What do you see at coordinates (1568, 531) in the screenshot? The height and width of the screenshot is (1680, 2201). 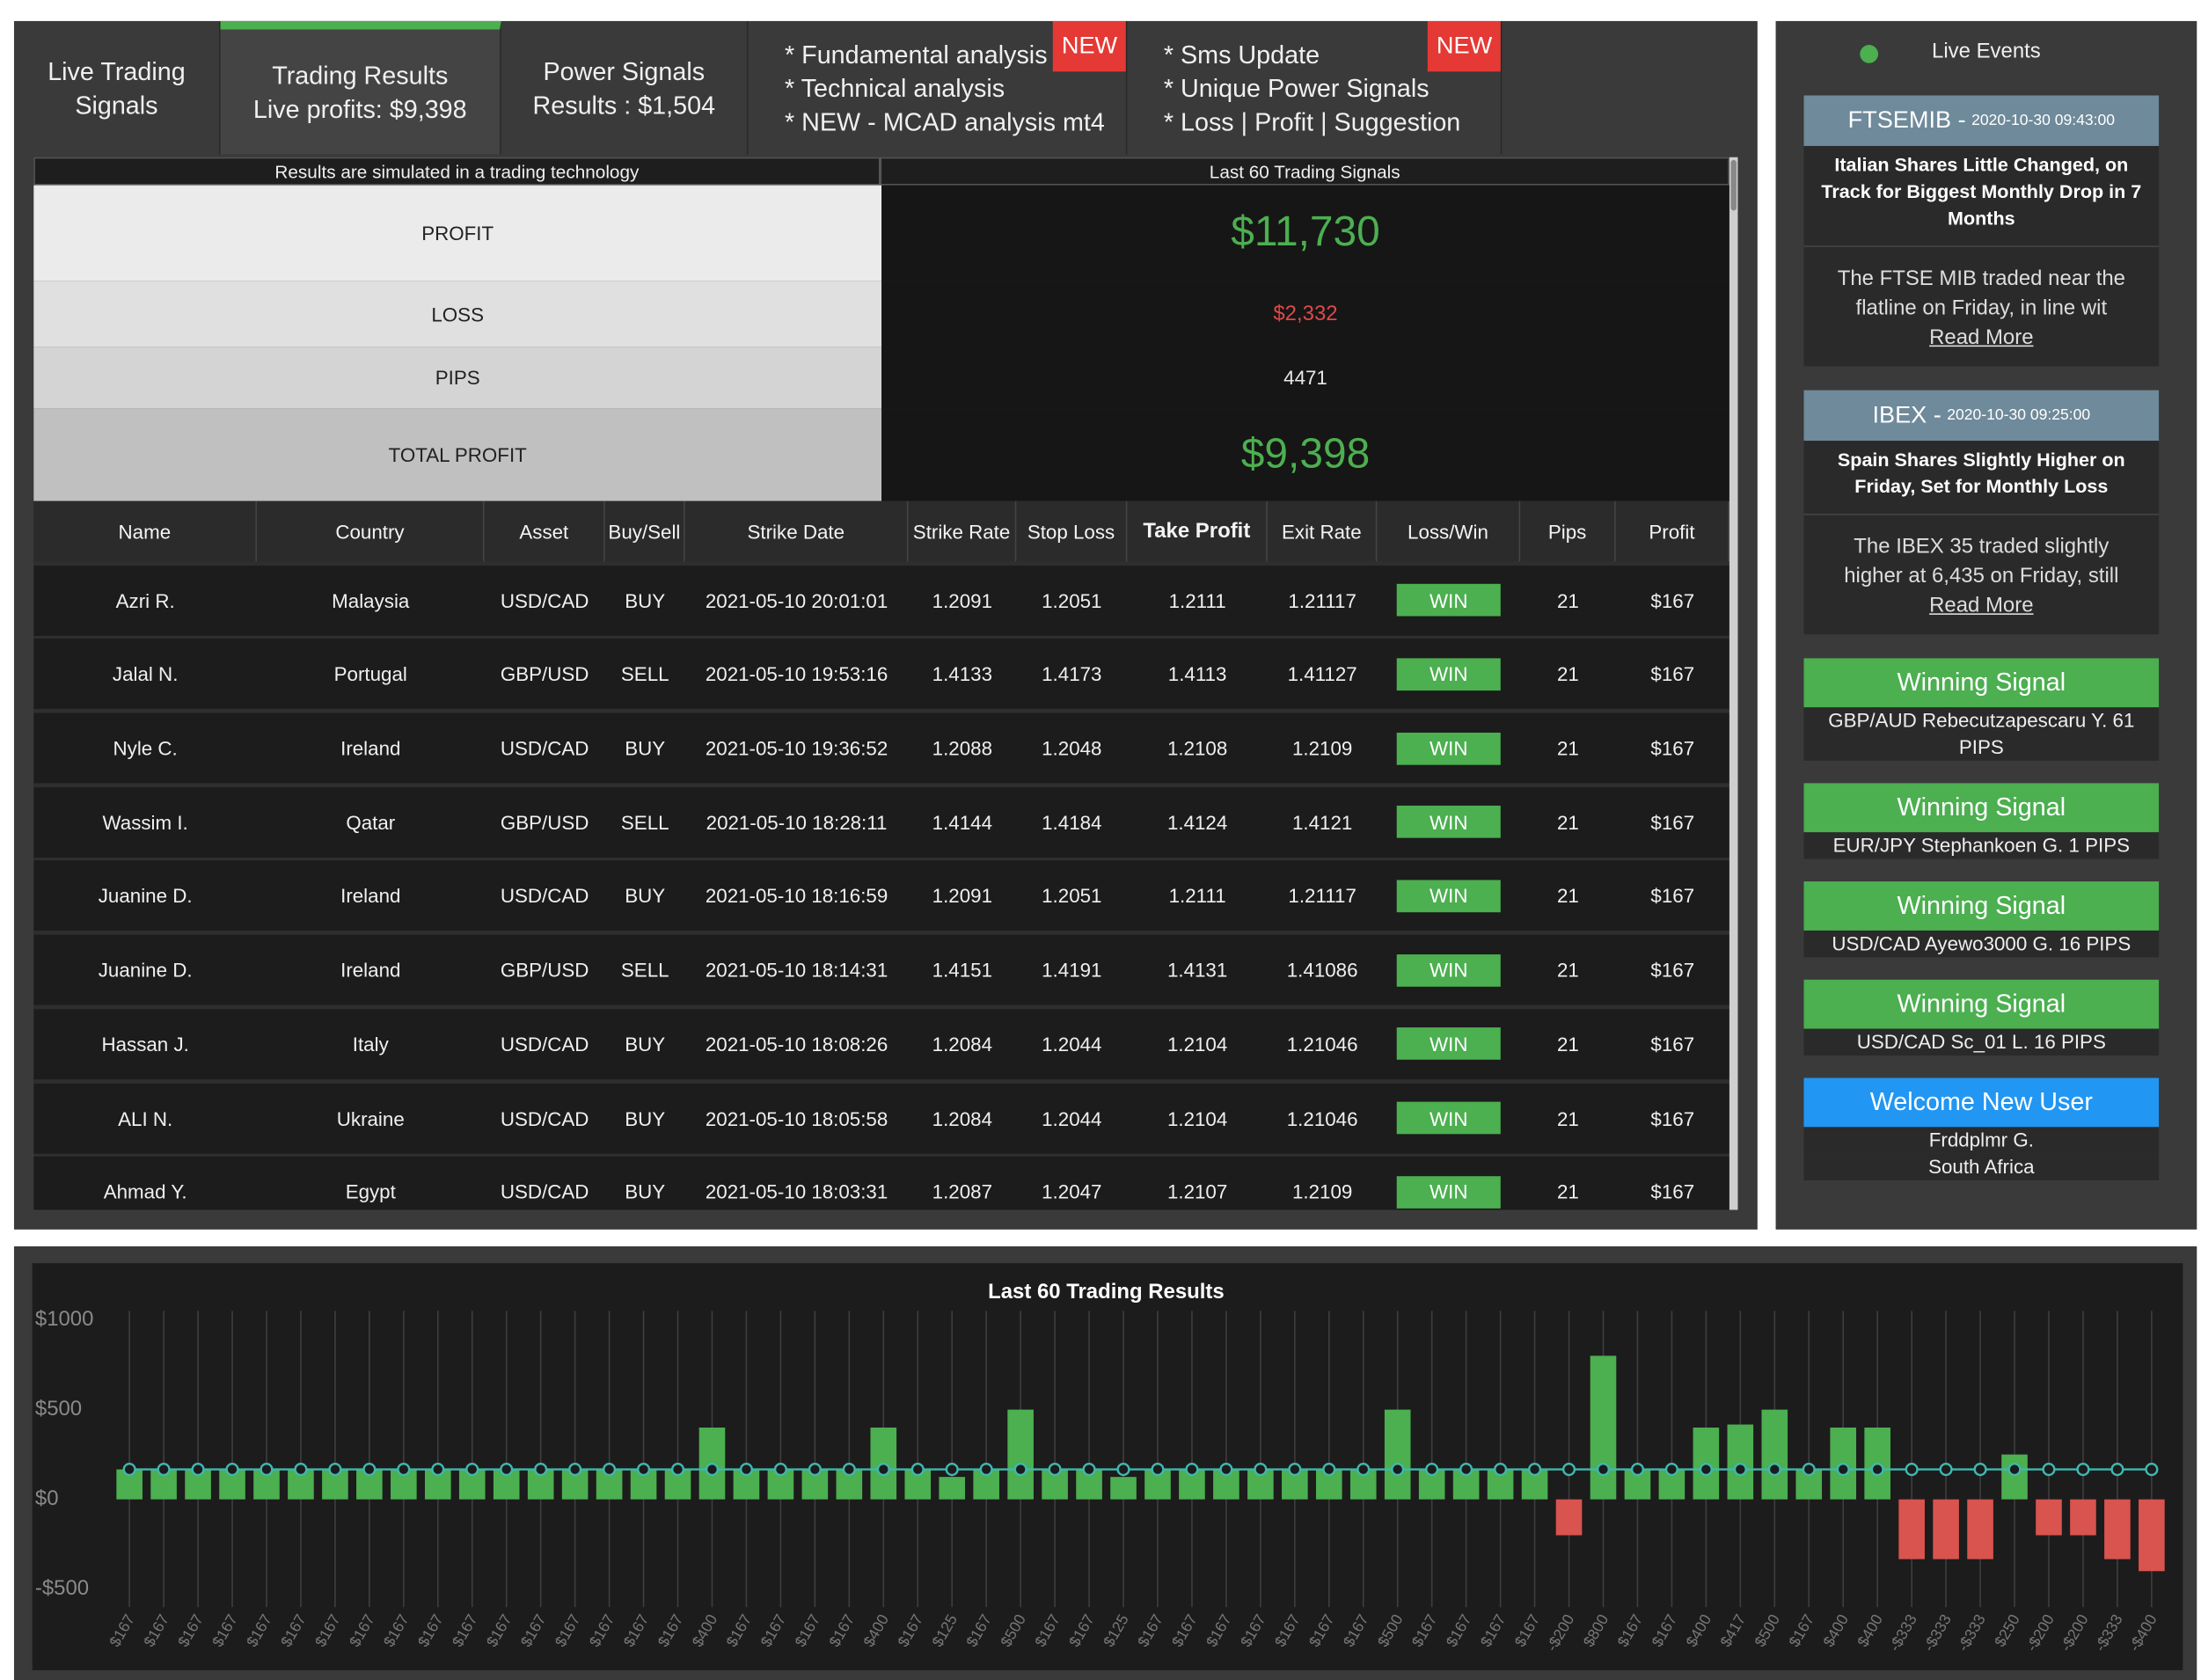 I see `column-header: Pips` at bounding box center [1568, 531].